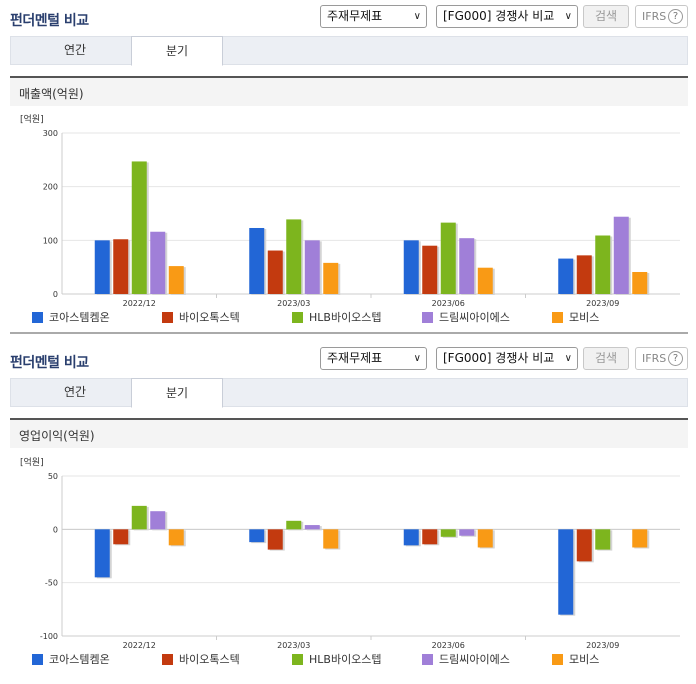 This screenshot has width=696, height=684. I want to click on section-header: 매출액(억원), so click(349, 91).